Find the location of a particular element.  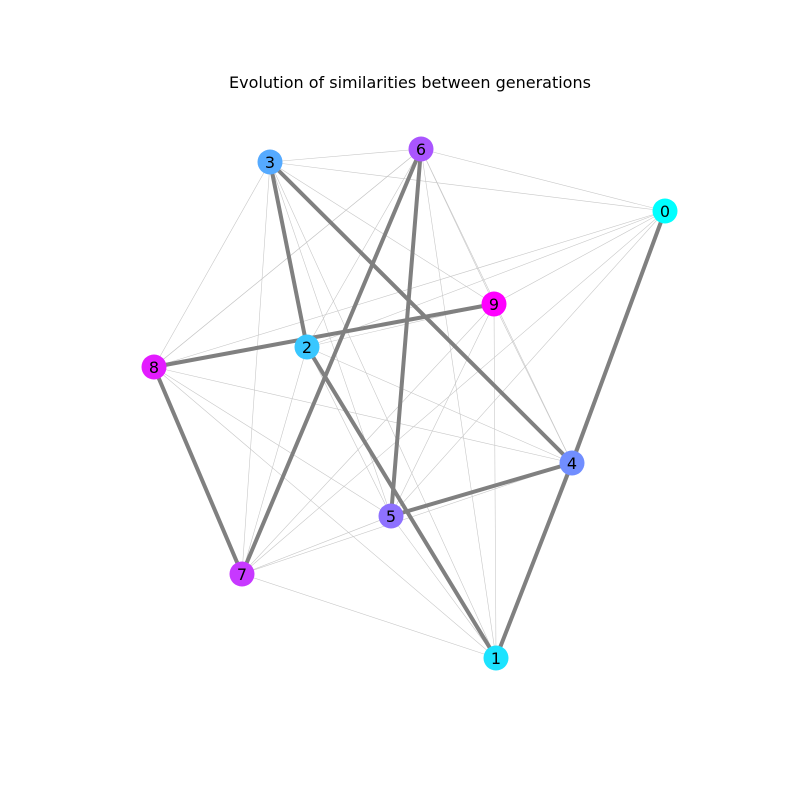

node-label-1: 1 is located at coordinates (496, 658).